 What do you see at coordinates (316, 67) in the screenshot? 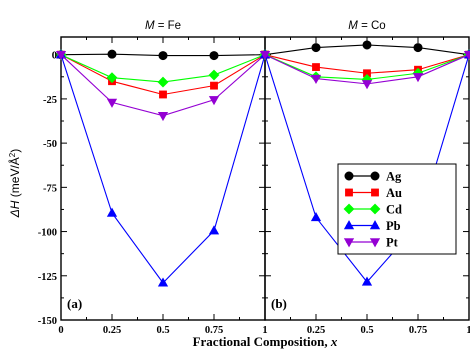
I see `panel-b-series-au-point` at bounding box center [316, 67].